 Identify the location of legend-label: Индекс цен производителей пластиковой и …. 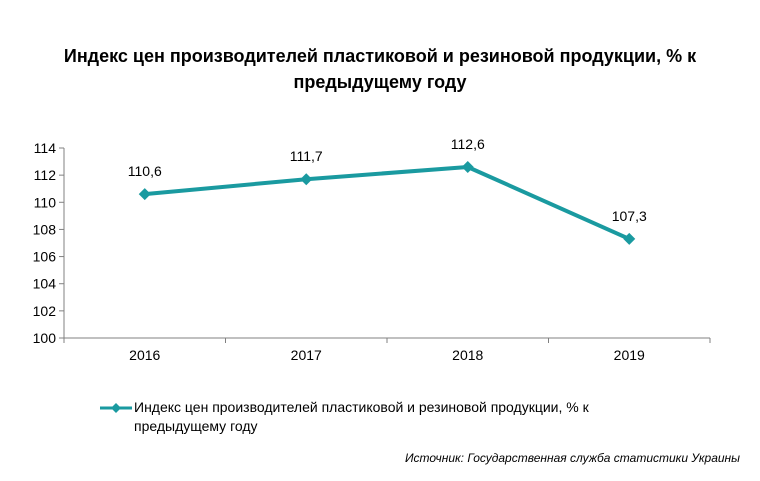
(414, 417).